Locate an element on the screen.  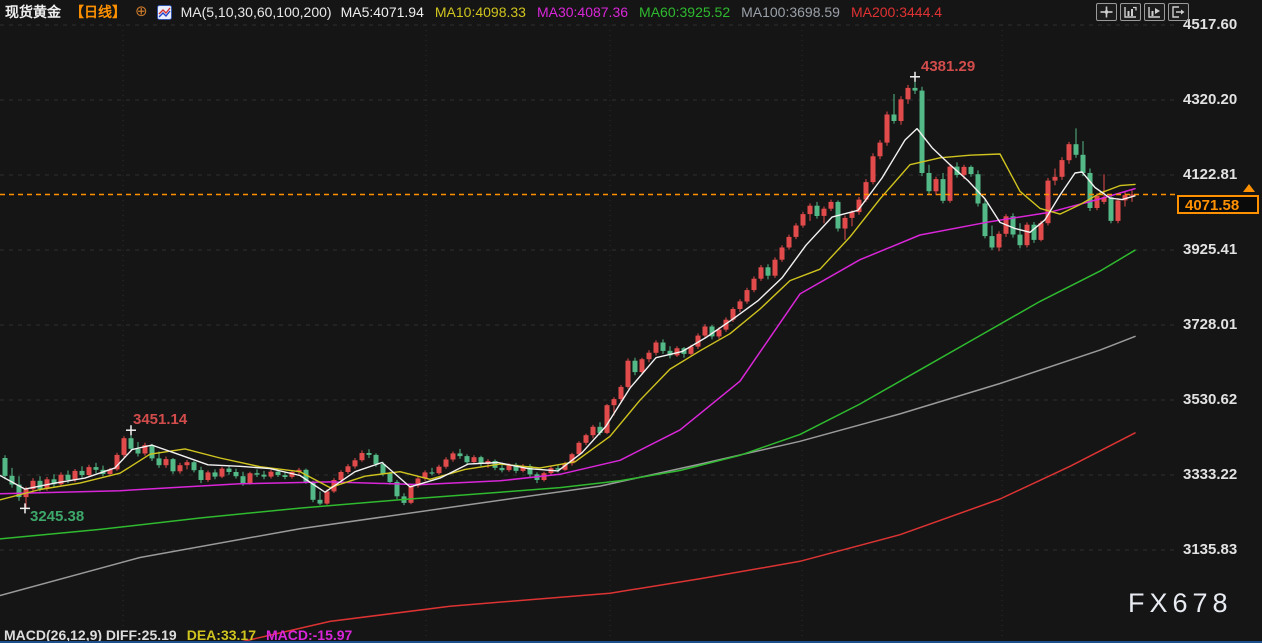
last-price-value: 4071.58 is located at coordinates (1212, 206).